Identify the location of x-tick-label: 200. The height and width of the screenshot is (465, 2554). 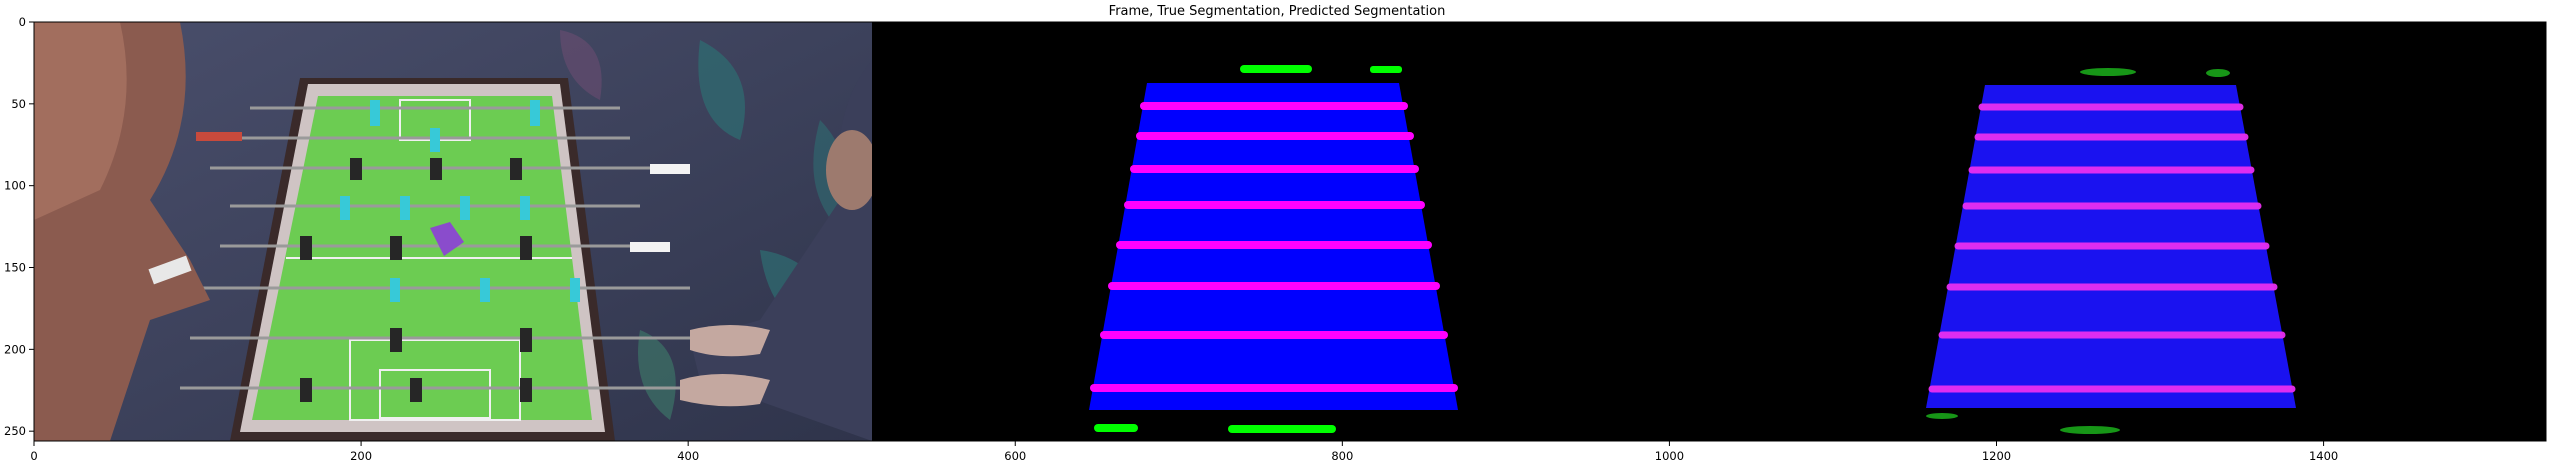
(361, 456).